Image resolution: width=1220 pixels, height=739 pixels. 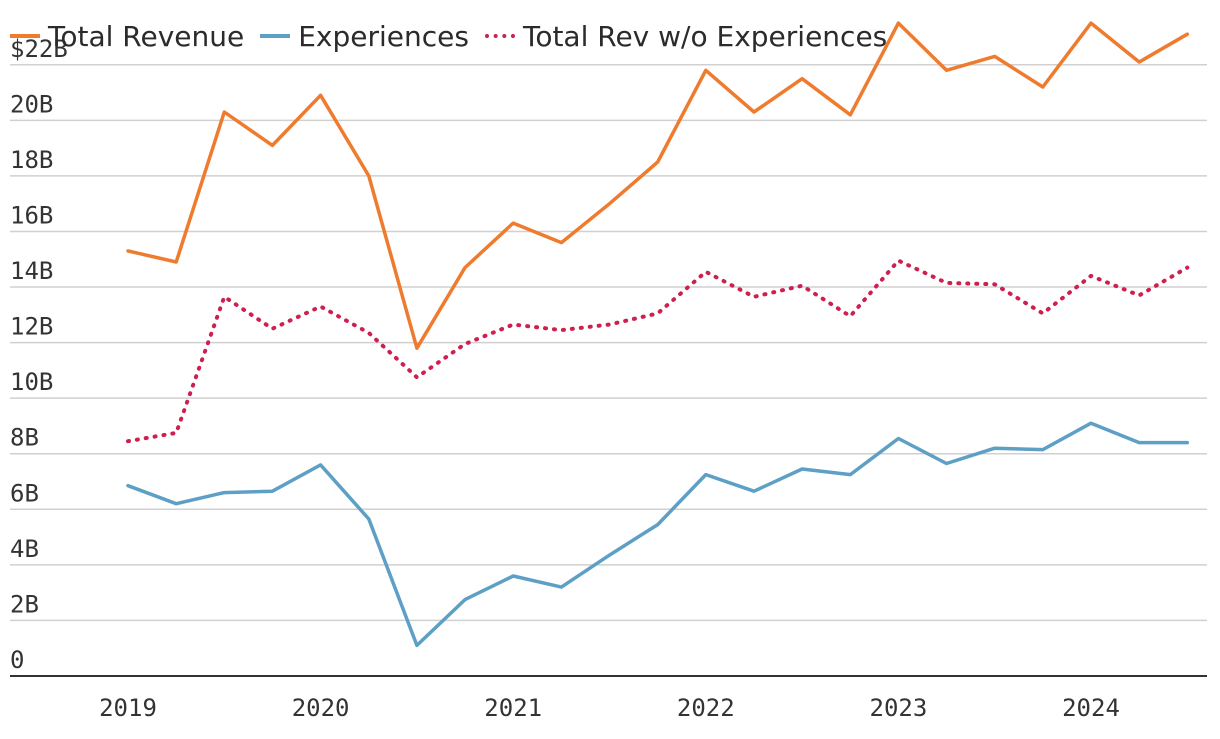 What do you see at coordinates (25, 36) in the screenshot?
I see `legend-swatch-total-revenue` at bounding box center [25, 36].